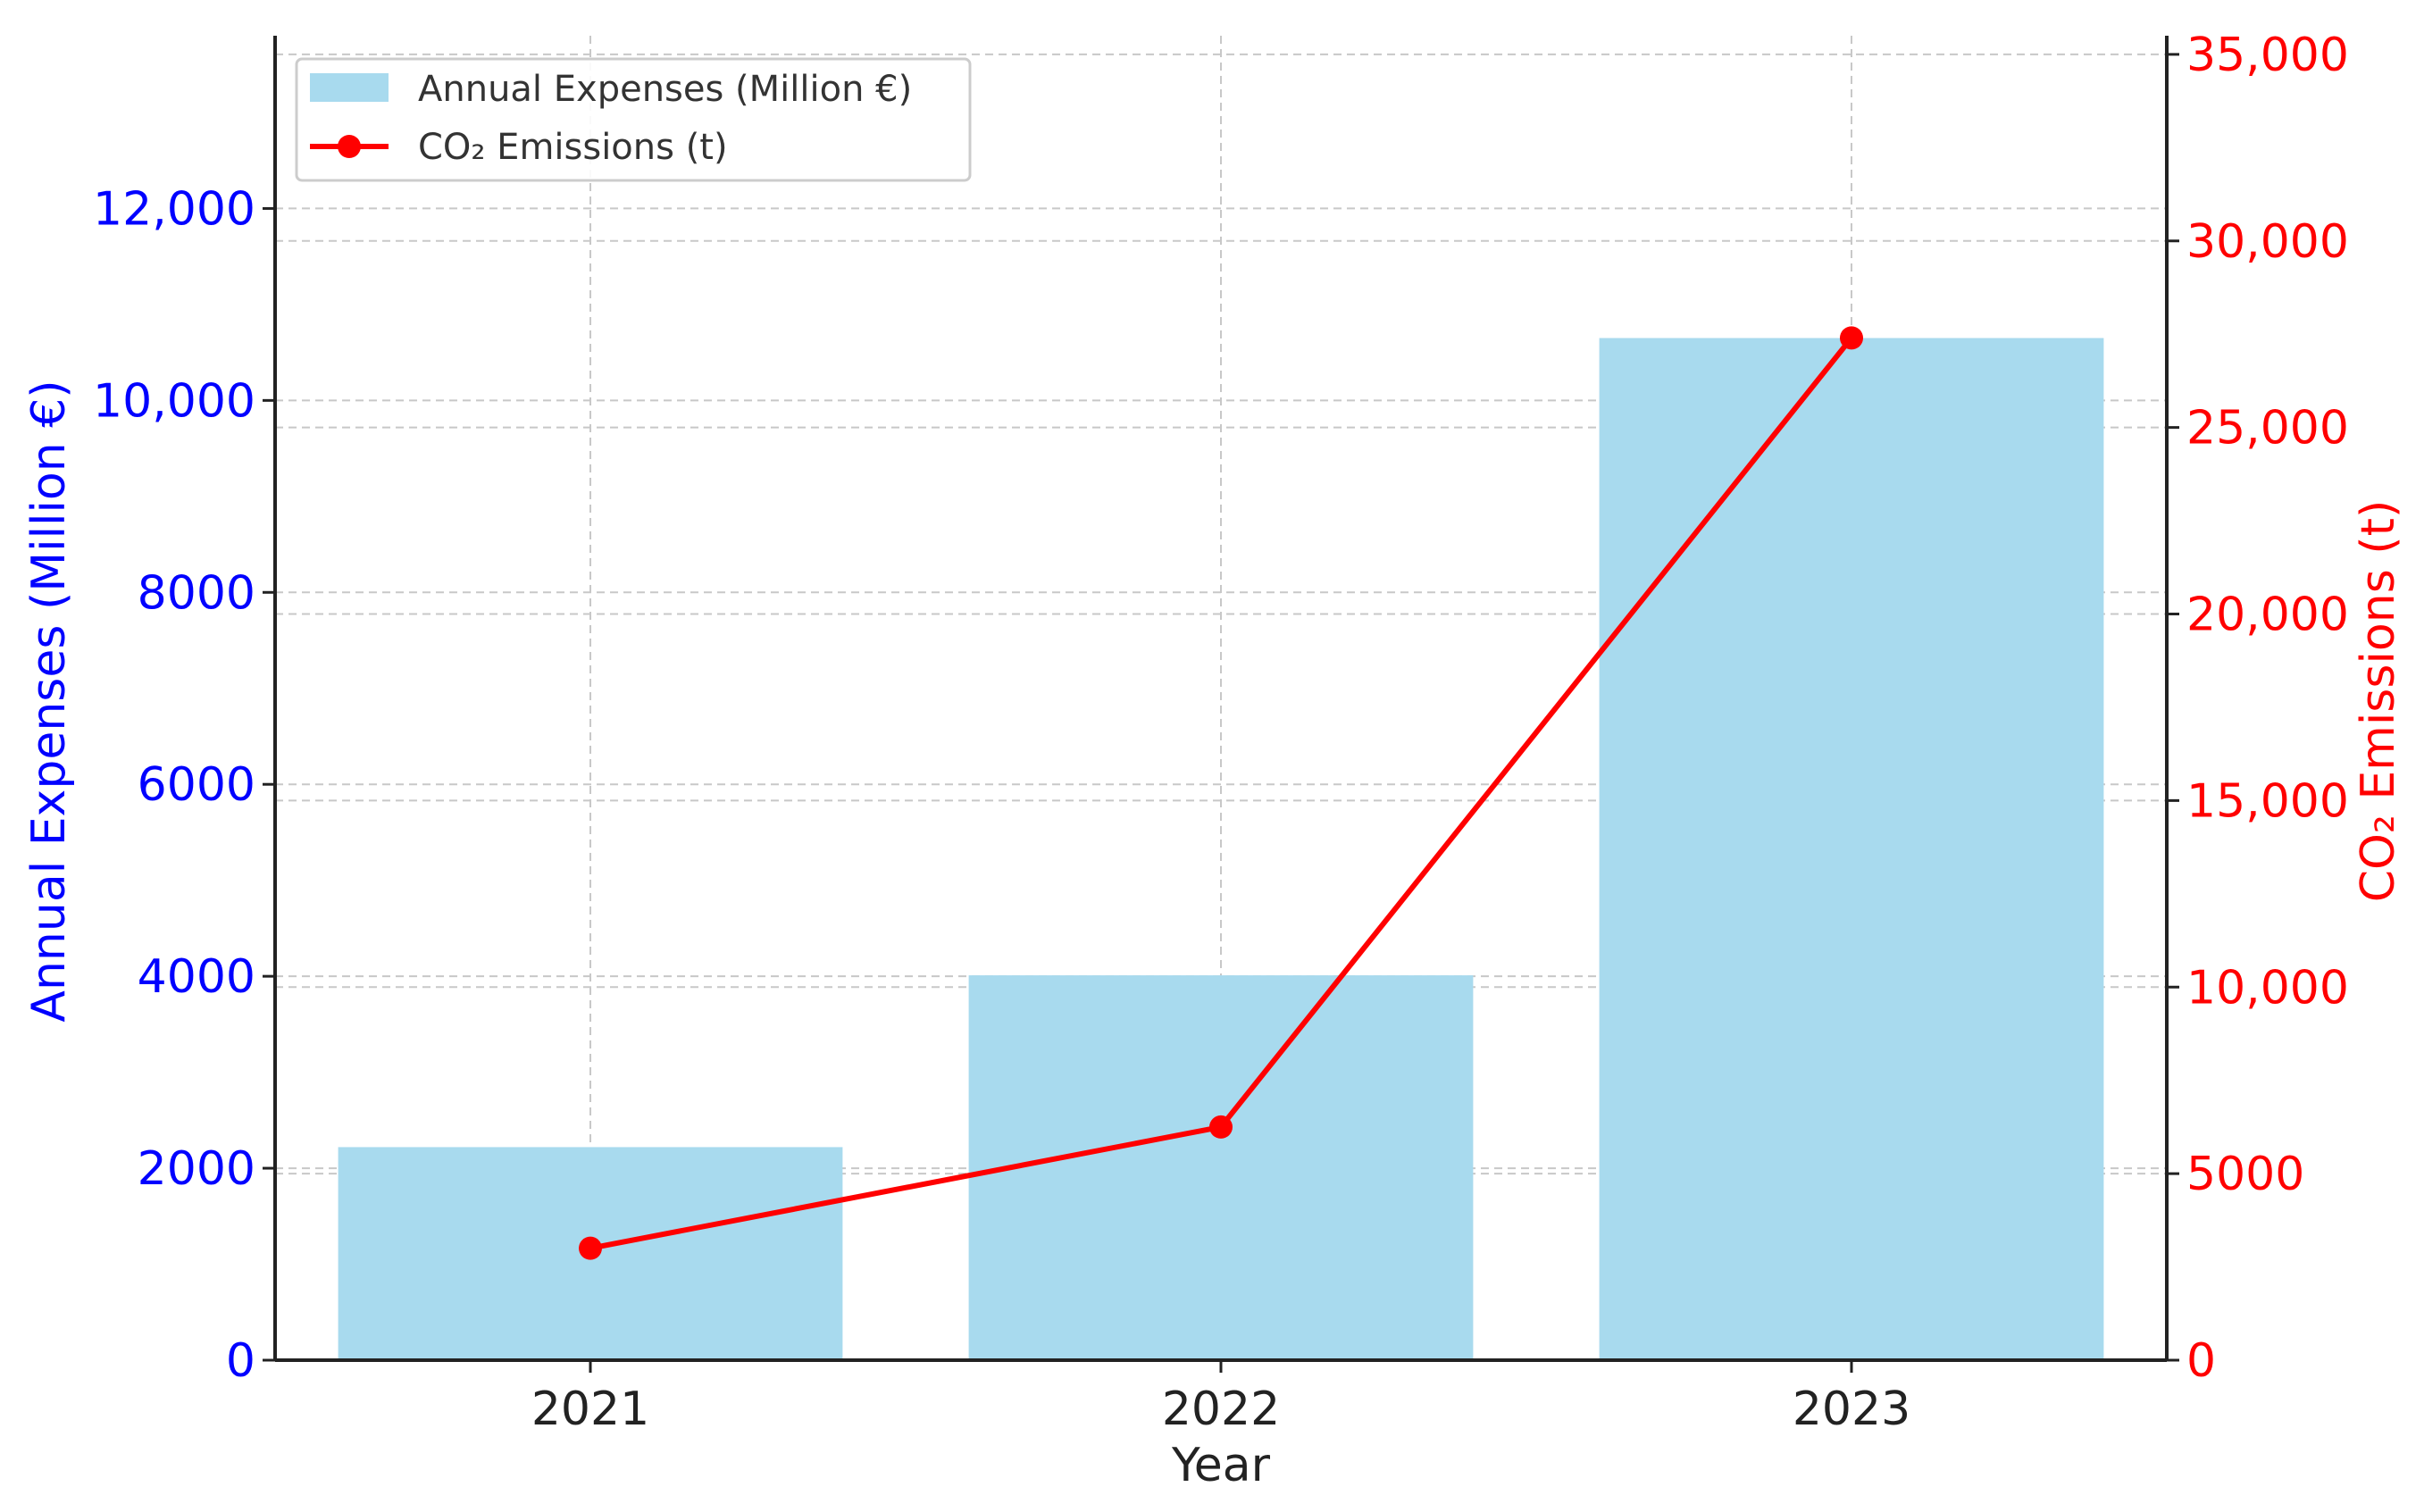 The height and width of the screenshot is (1512, 2424). What do you see at coordinates (1221, 1127) in the screenshot?
I see `emissions-point-2022` at bounding box center [1221, 1127].